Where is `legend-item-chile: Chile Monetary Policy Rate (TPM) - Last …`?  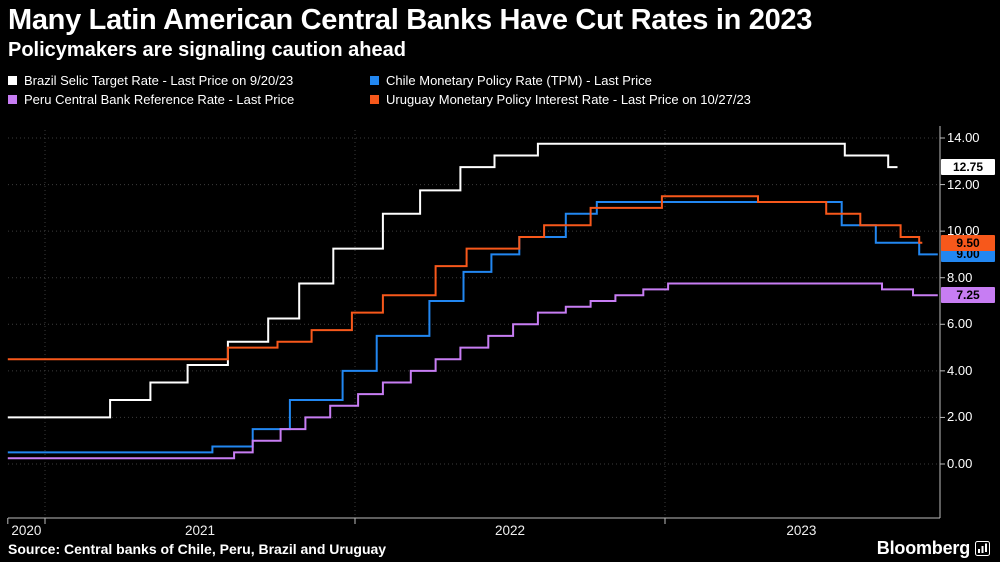 legend-item-chile: Chile Monetary Policy Rate (TPM) - Last … is located at coordinates (681, 80).